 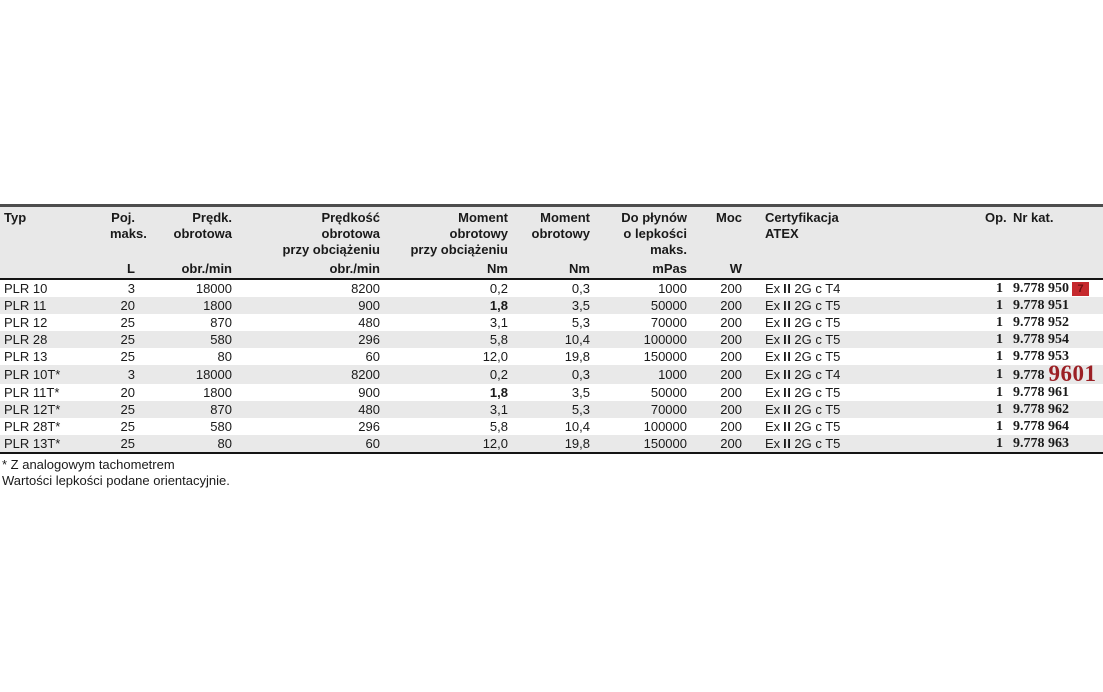 What do you see at coordinates (714, 243) in the screenshot?
I see `col-header-moc: Moc W` at bounding box center [714, 243].